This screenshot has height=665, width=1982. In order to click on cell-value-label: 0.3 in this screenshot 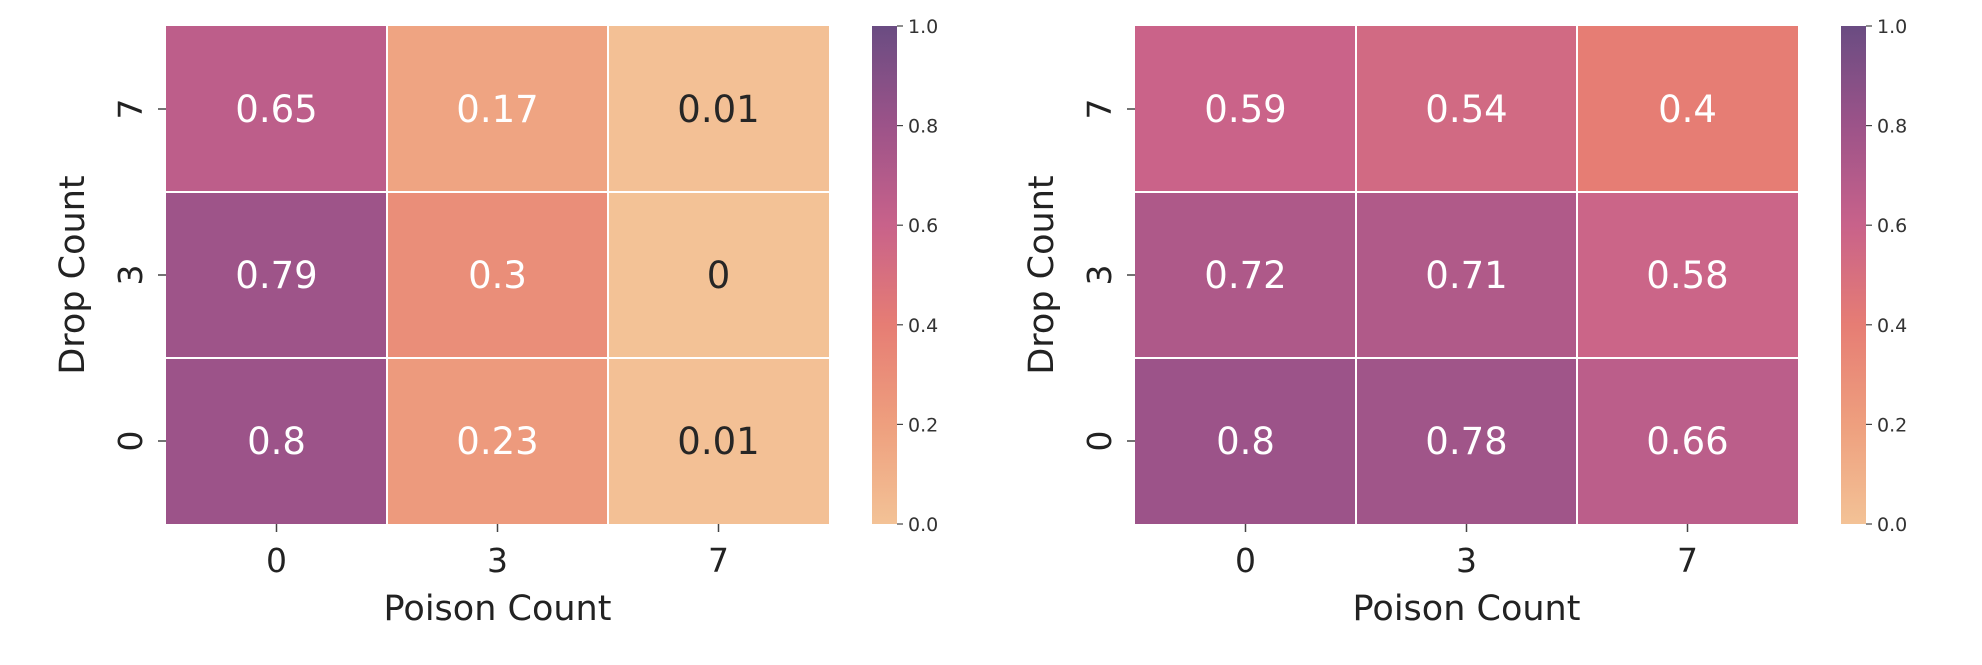, I will do `click(497, 275)`.